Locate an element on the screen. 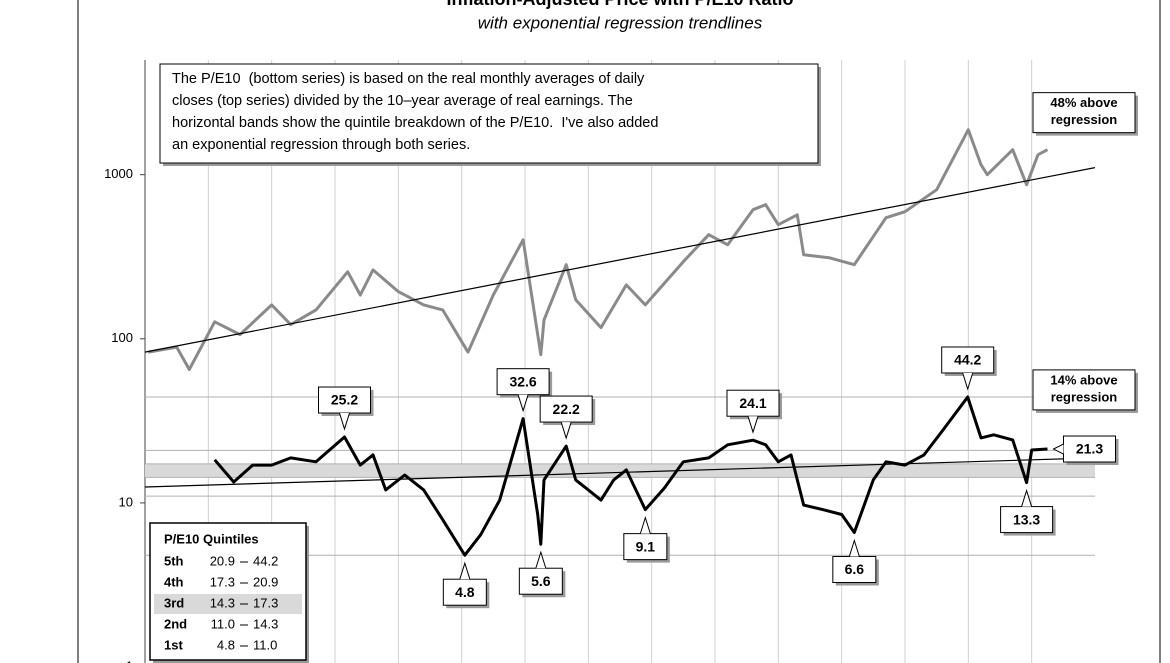  data-label: 22.2 is located at coordinates (566, 409).